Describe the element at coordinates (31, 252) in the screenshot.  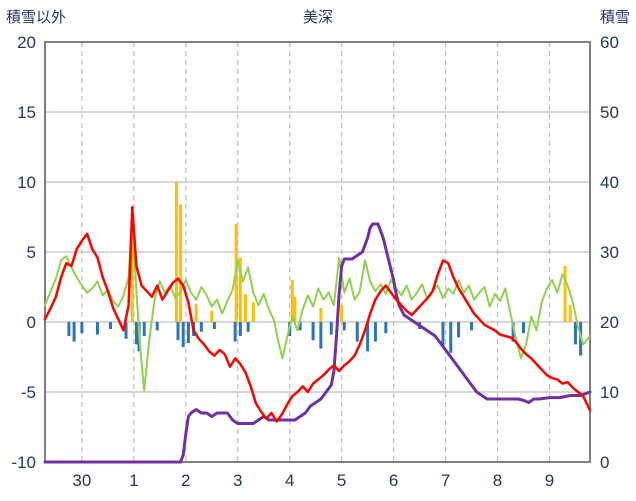
I see `left-tick-label: 5` at that location.